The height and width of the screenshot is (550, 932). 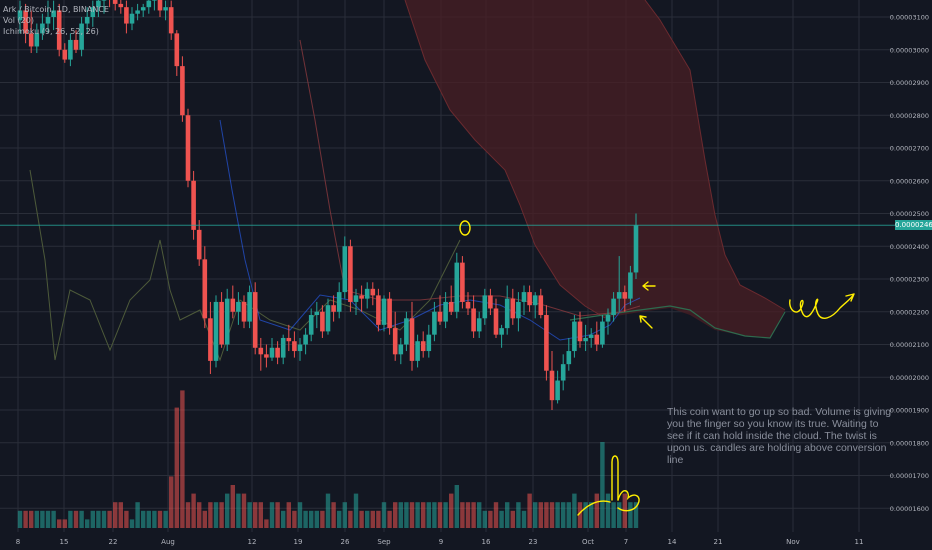 I want to click on legend-ichimoku: Ichimoku (9, 26, 52, 26), so click(x=51, y=31).